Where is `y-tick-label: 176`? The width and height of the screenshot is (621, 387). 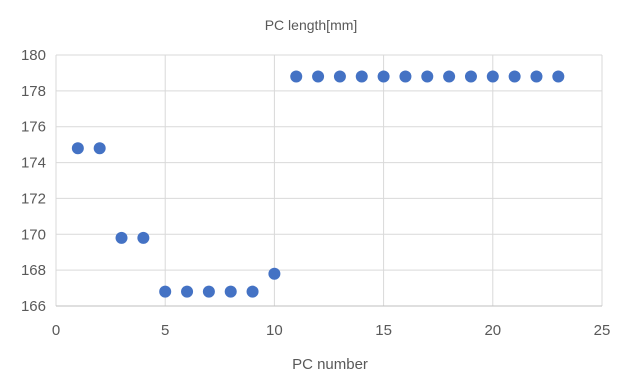
y-tick-label: 176 is located at coordinates (33, 127).